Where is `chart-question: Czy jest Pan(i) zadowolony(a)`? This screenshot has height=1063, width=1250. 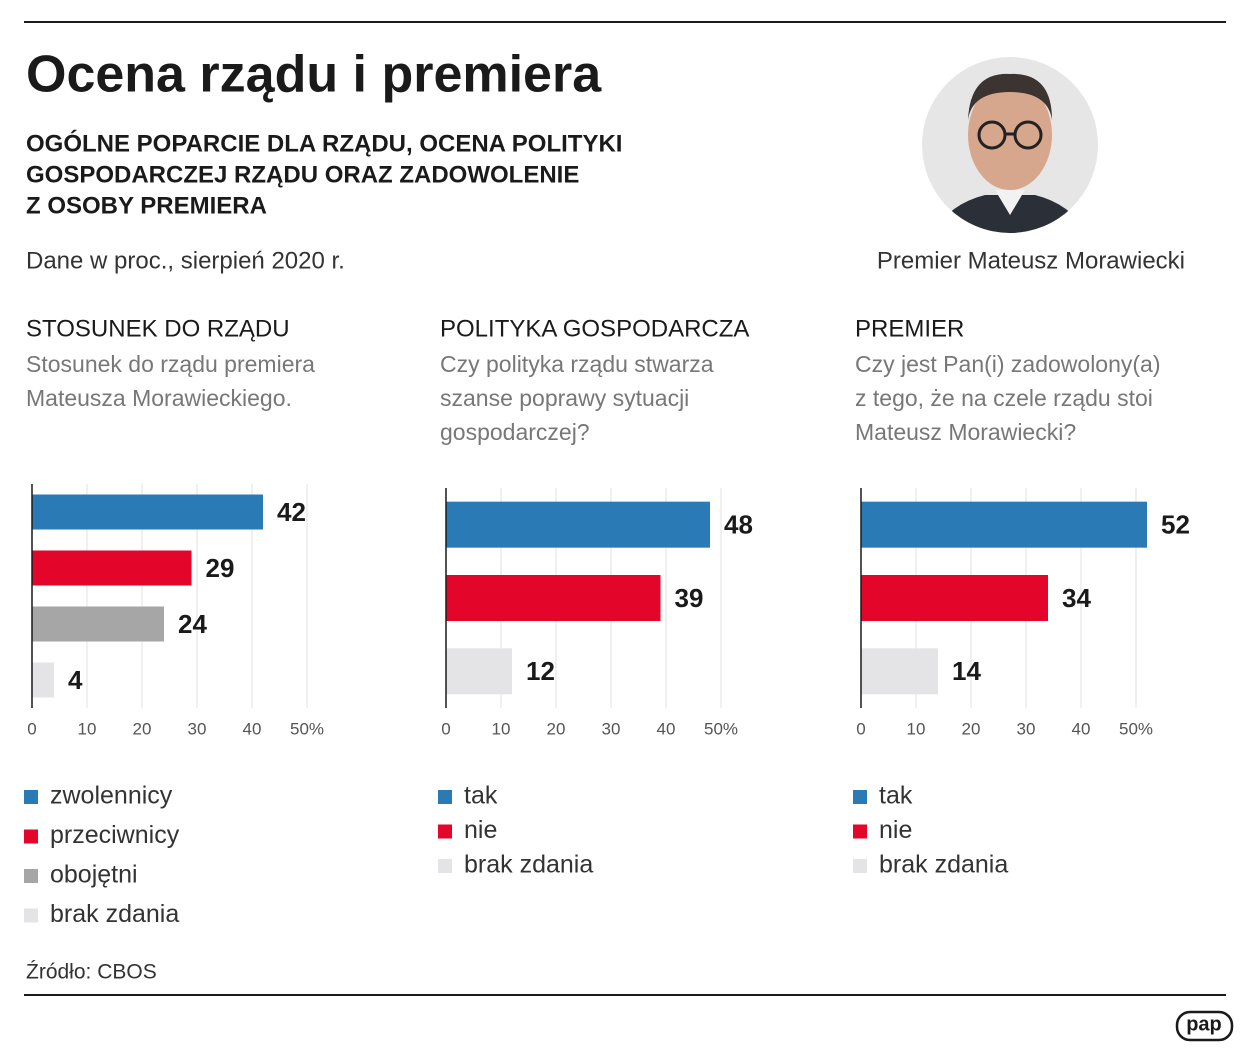 chart-question: Czy jest Pan(i) zadowolony(a) is located at coordinates (1008, 364).